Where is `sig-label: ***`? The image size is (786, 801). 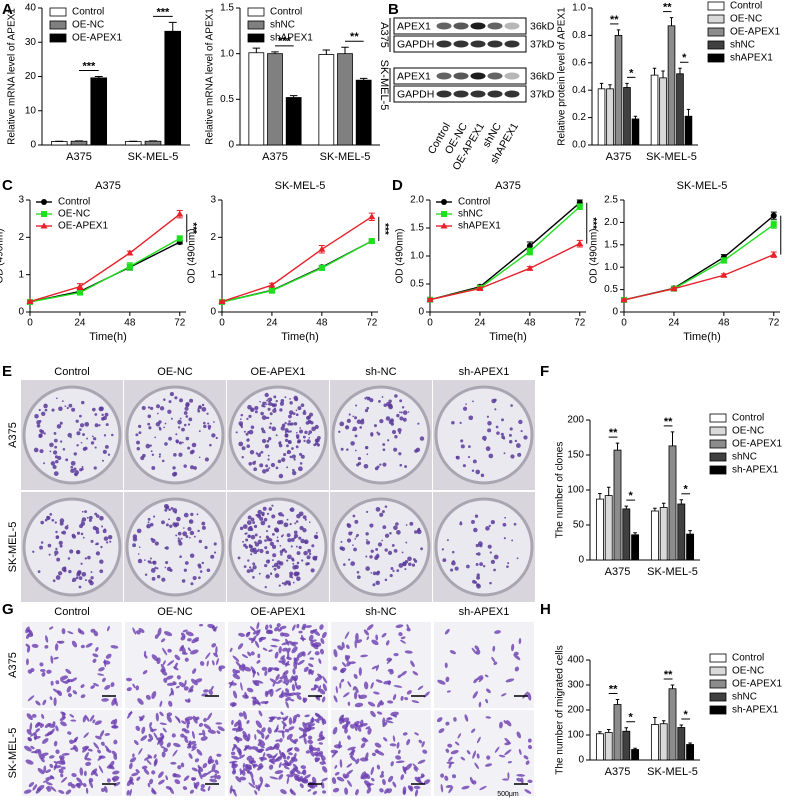
sig-label: *** is located at coordinates (592, 223).